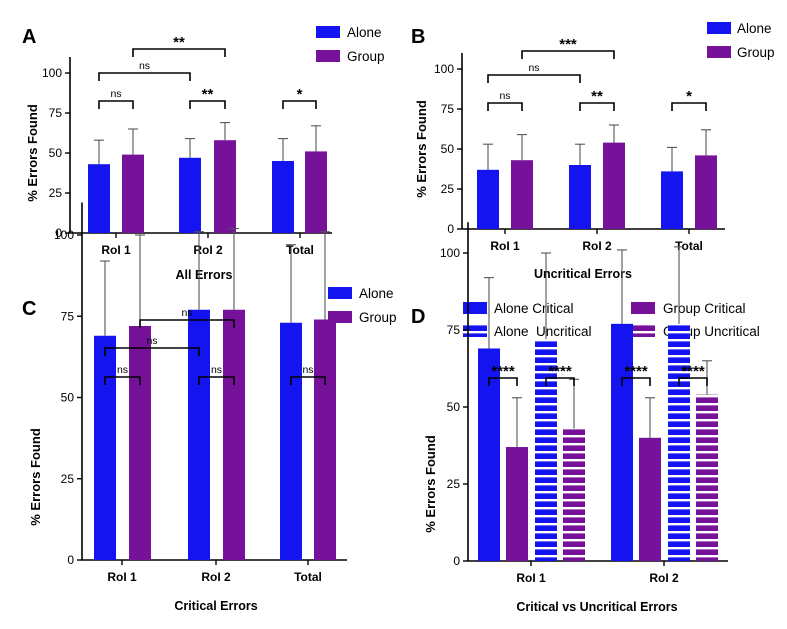 The width and height of the screenshot is (787, 629). What do you see at coordinates (70, 560) in the screenshot?
I see `panel-c-ytick-label: 0` at bounding box center [70, 560].